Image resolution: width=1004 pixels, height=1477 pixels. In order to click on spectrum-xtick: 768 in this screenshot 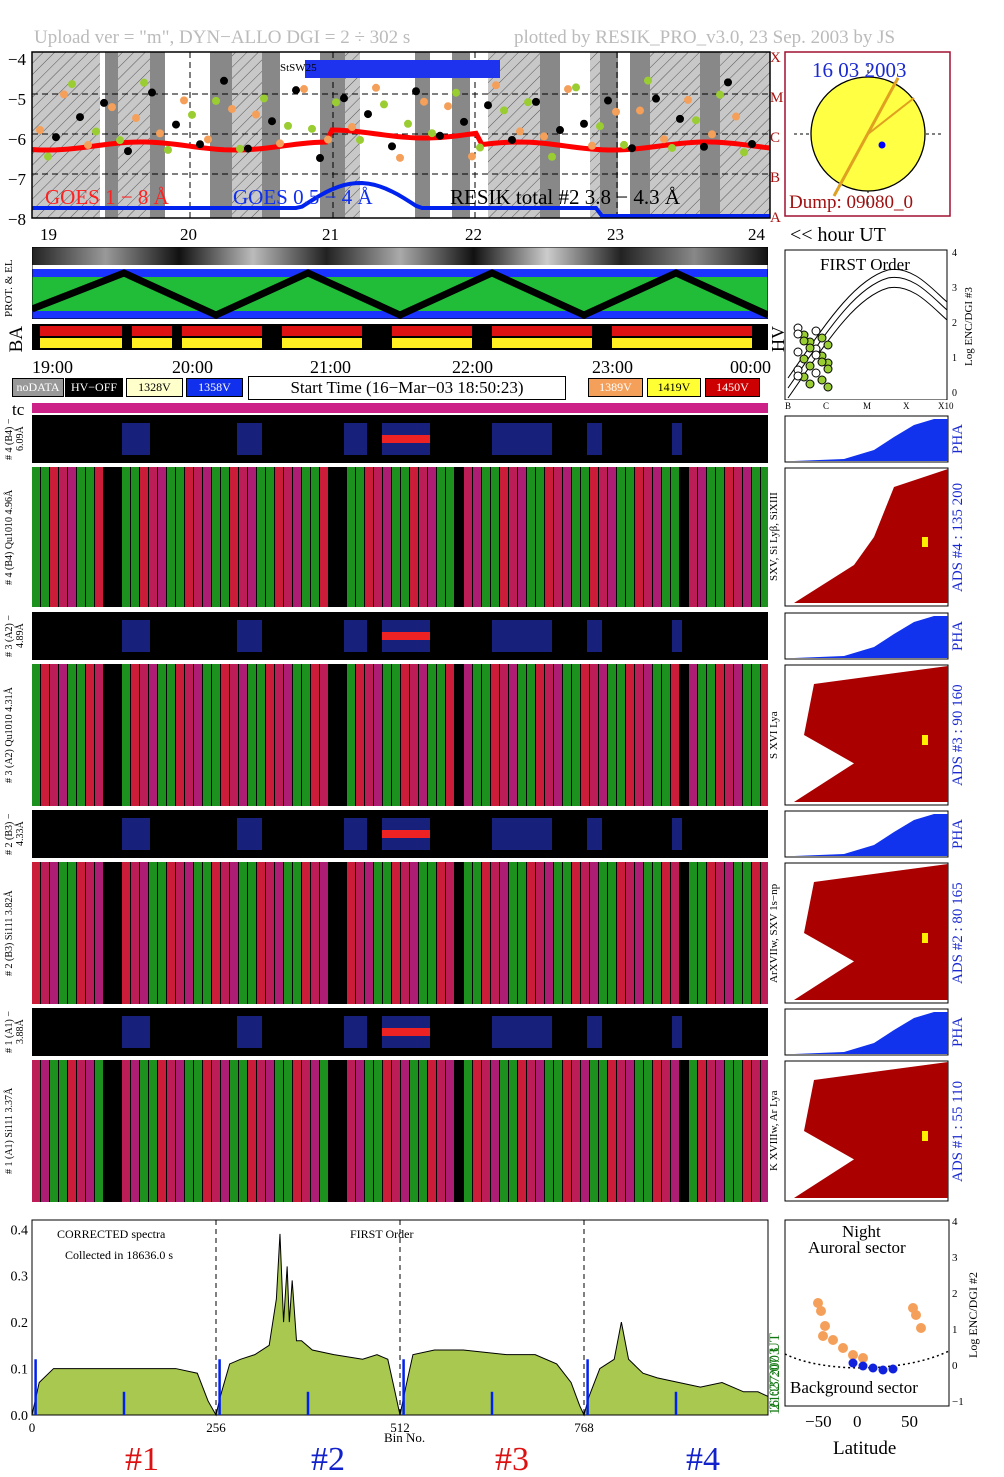, I will do `click(584, 1427)`.